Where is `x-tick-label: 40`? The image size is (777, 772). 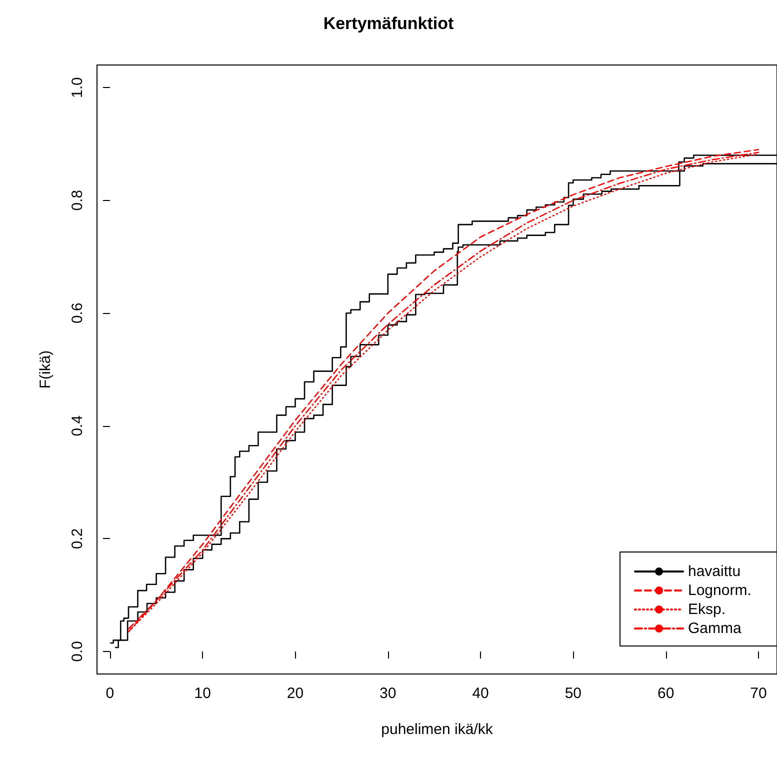
x-tick-label: 40 is located at coordinates (480, 693).